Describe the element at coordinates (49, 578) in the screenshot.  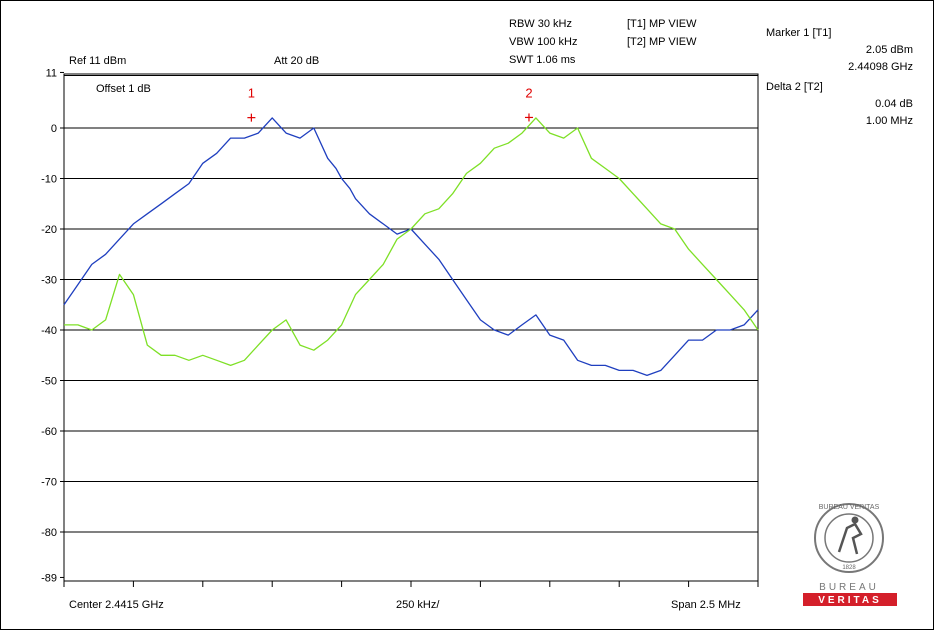
I see `y-tick-label: -89` at that location.